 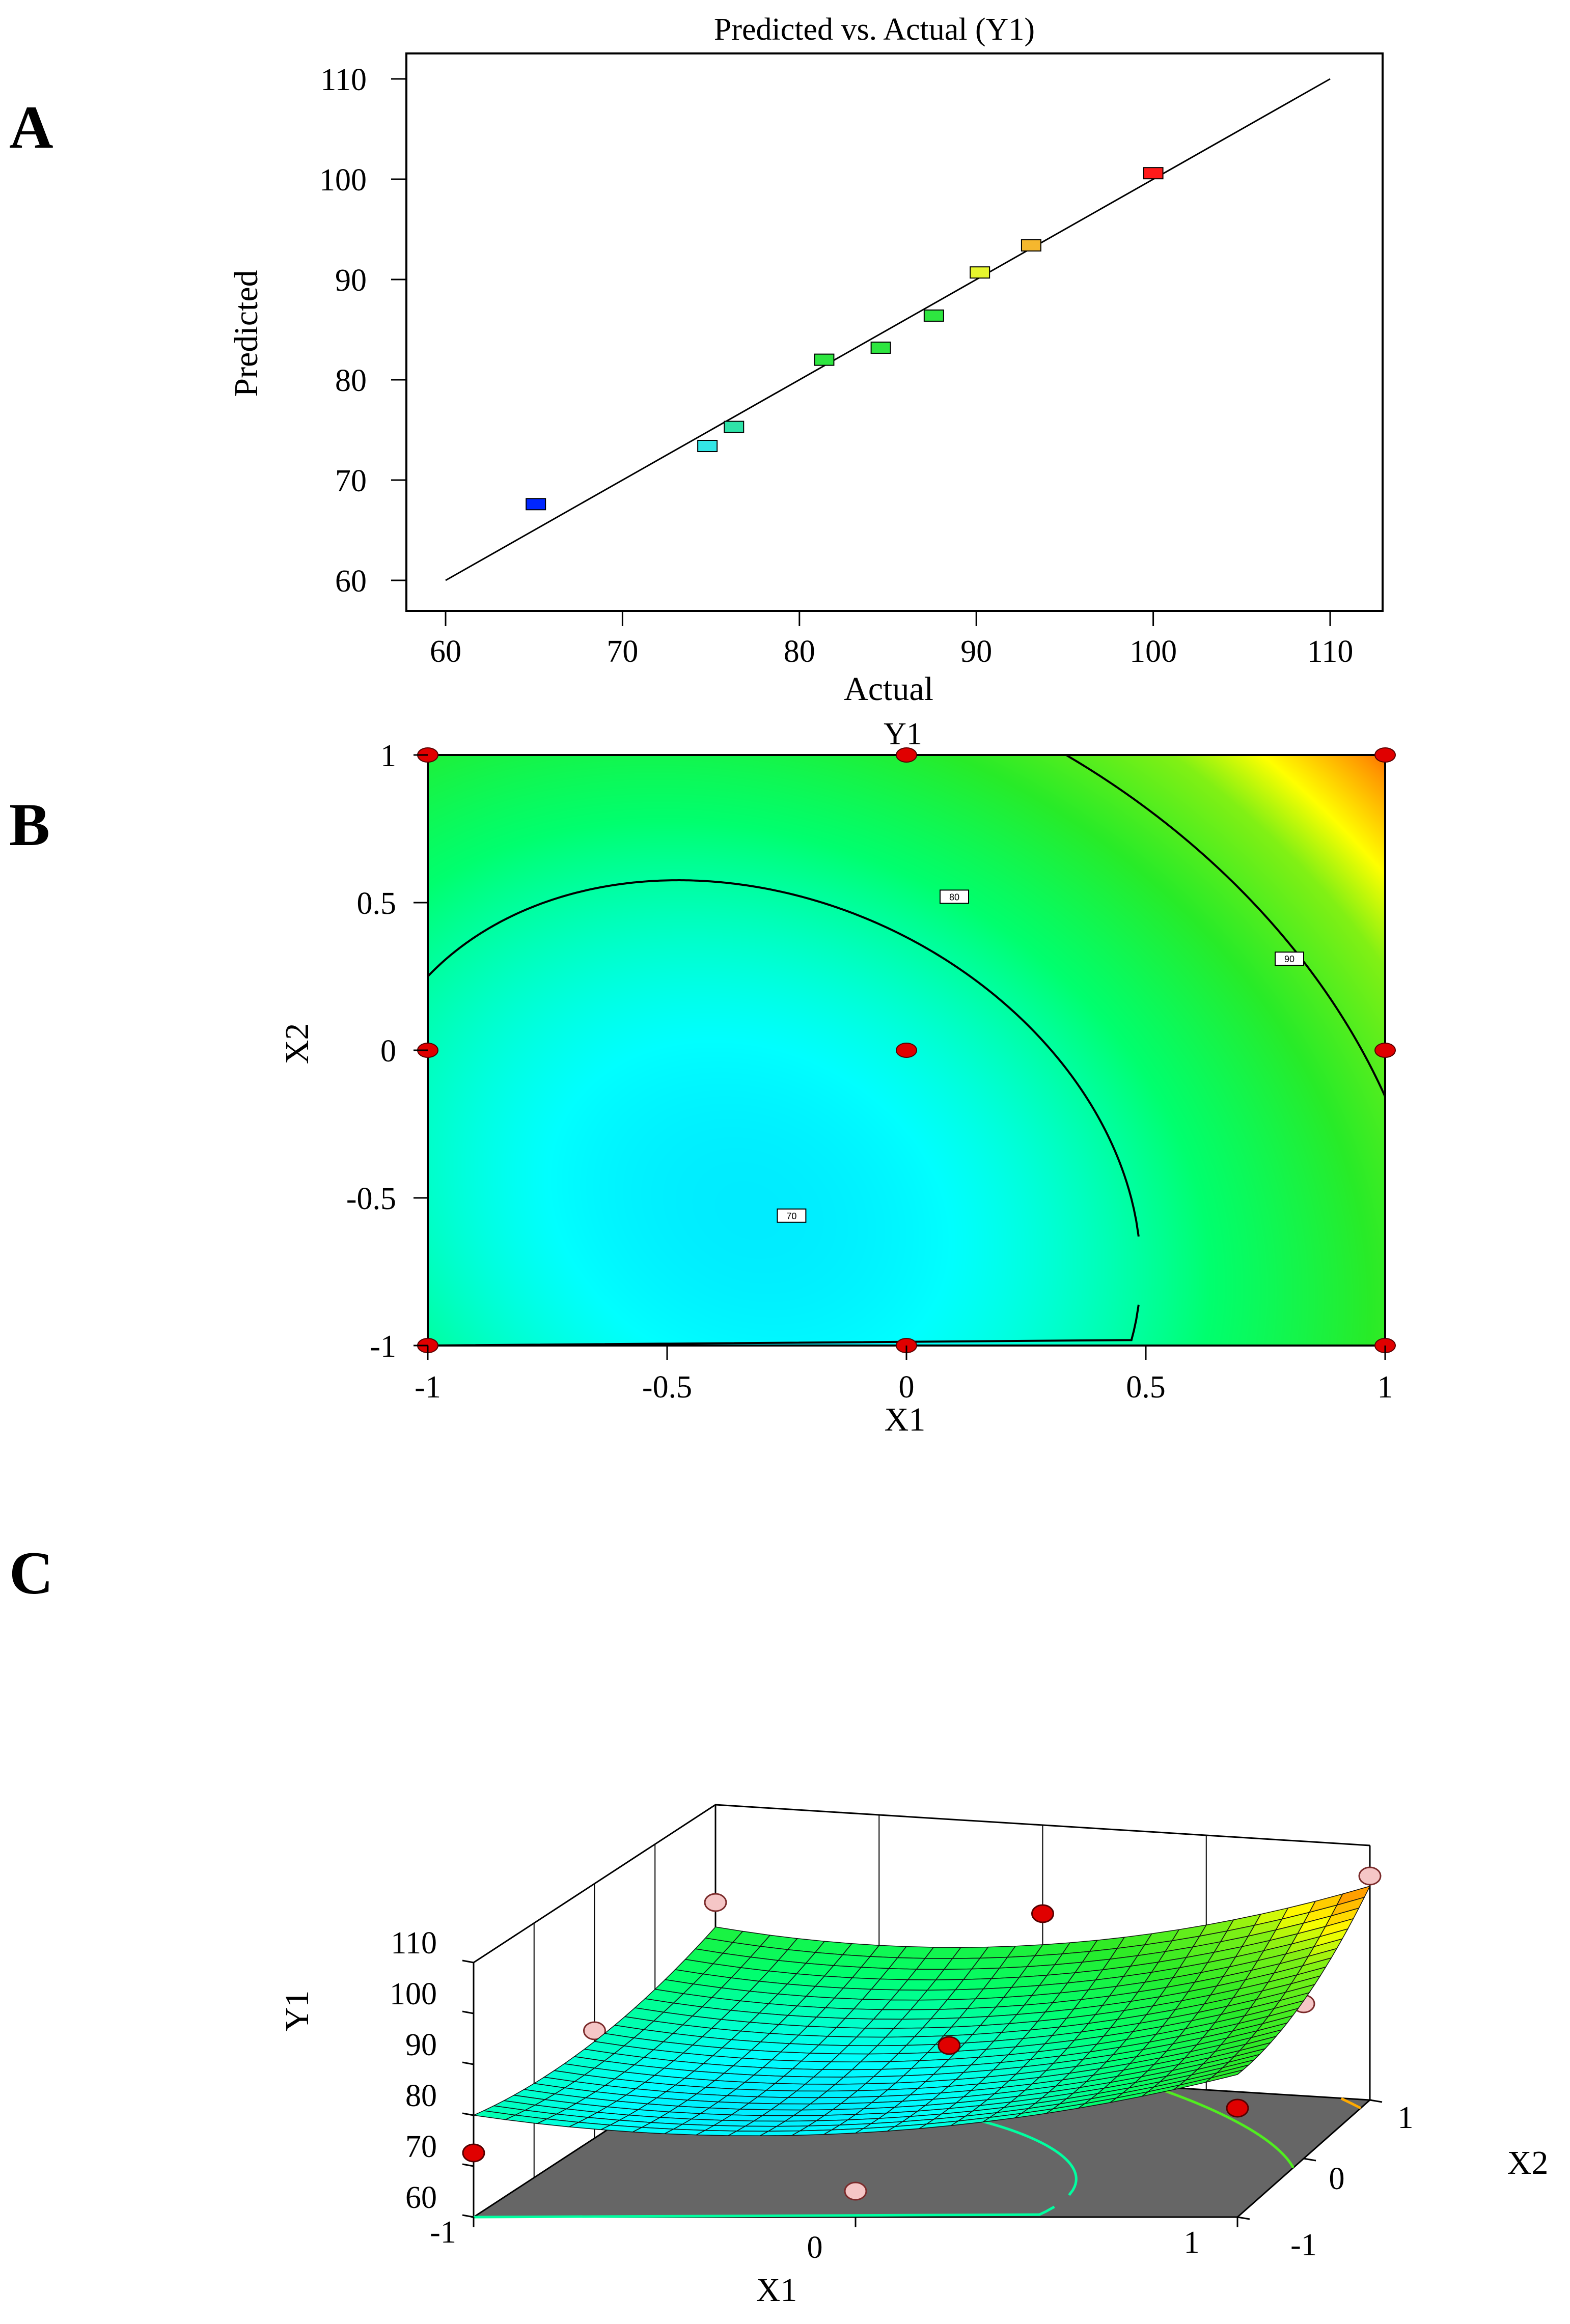 I want to click on panel-label-c: C, so click(x=31, y=1573).